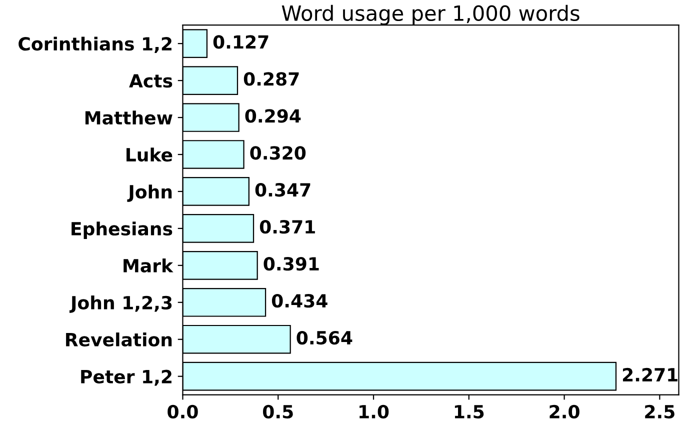 The image size is (687, 425). What do you see at coordinates (273, 116) in the screenshot?
I see `data-label: 0.294` at bounding box center [273, 116].